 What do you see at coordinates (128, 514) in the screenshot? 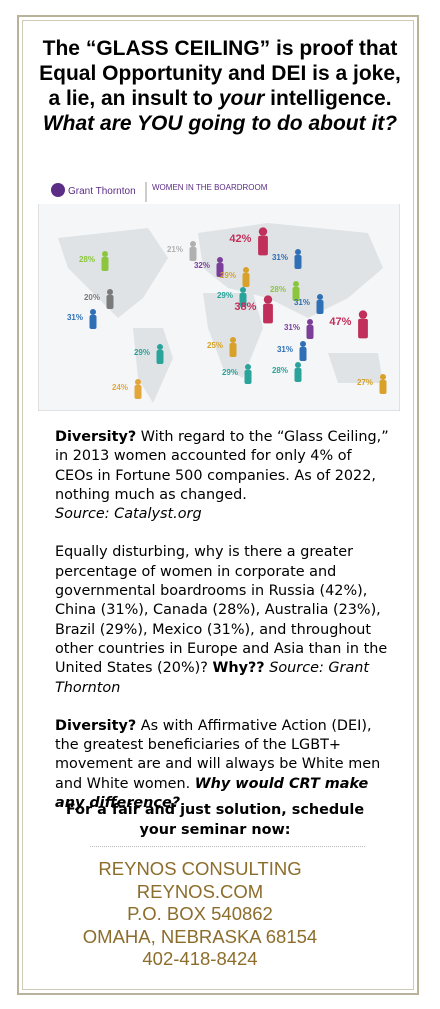
I see `source: Source: Catalyst.org` at bounding box center [128, 514].